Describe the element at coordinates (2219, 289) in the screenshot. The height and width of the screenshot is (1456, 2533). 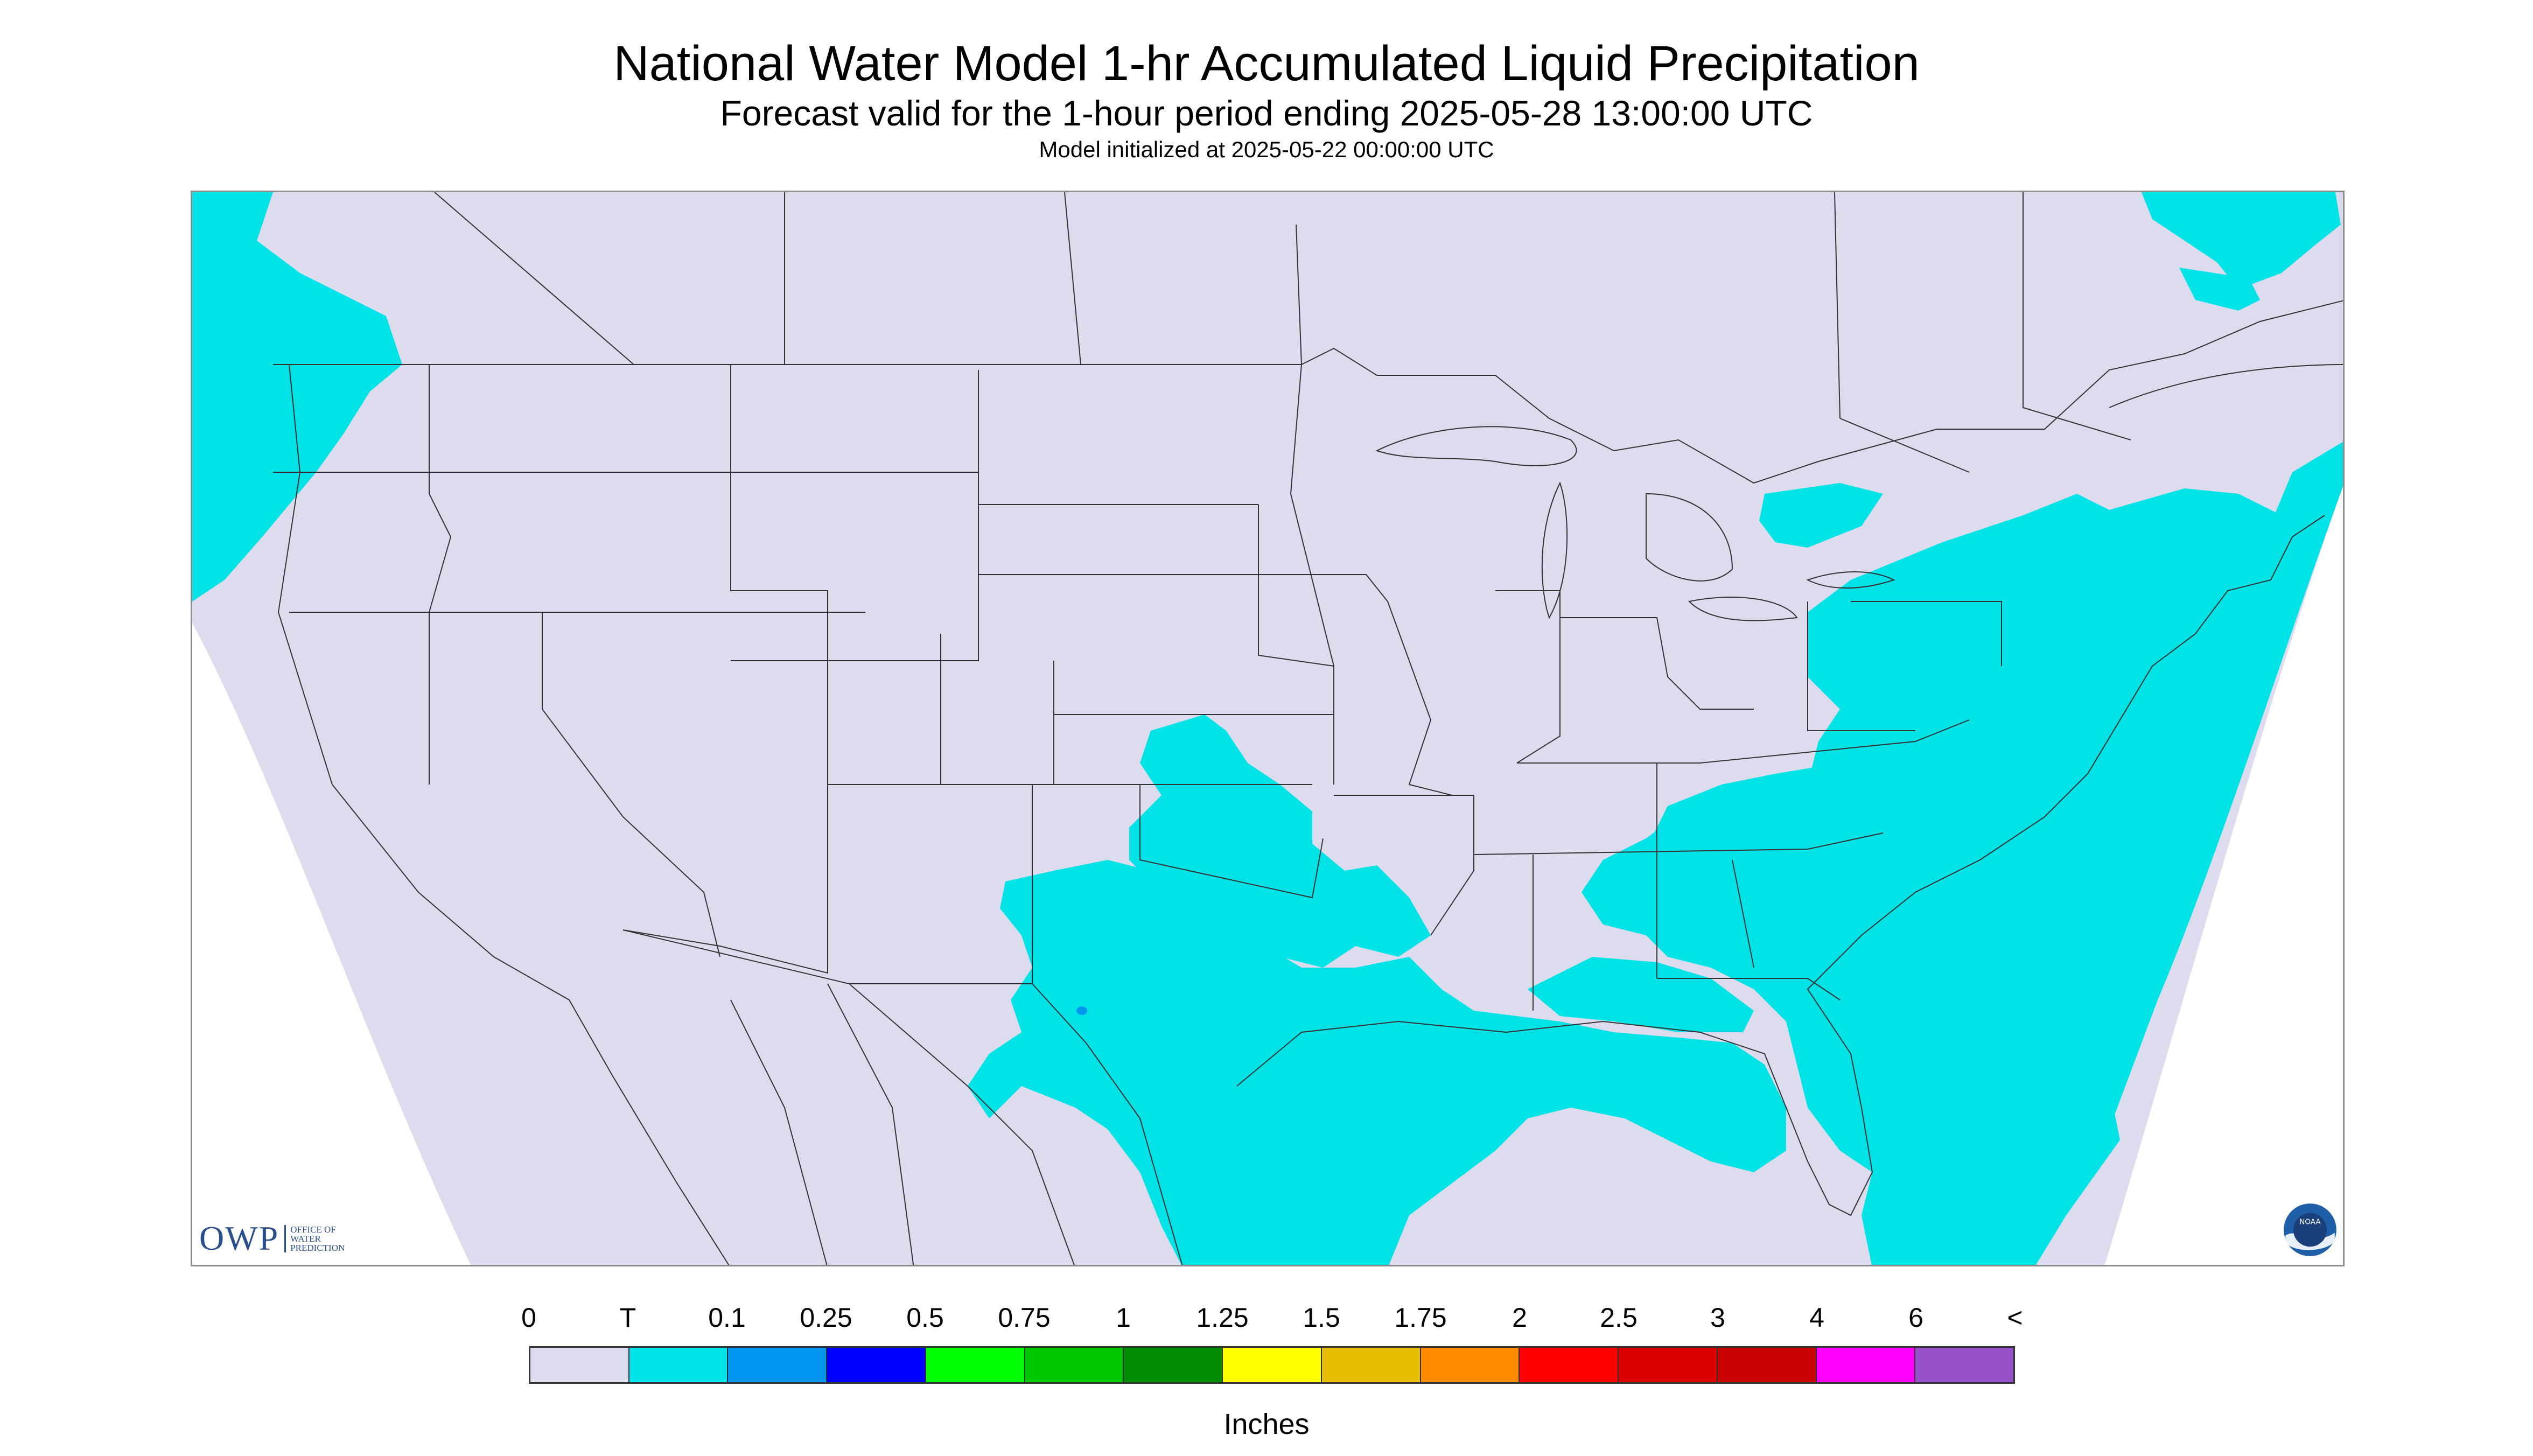
I see `precip-region-quebec-patch` at that location.